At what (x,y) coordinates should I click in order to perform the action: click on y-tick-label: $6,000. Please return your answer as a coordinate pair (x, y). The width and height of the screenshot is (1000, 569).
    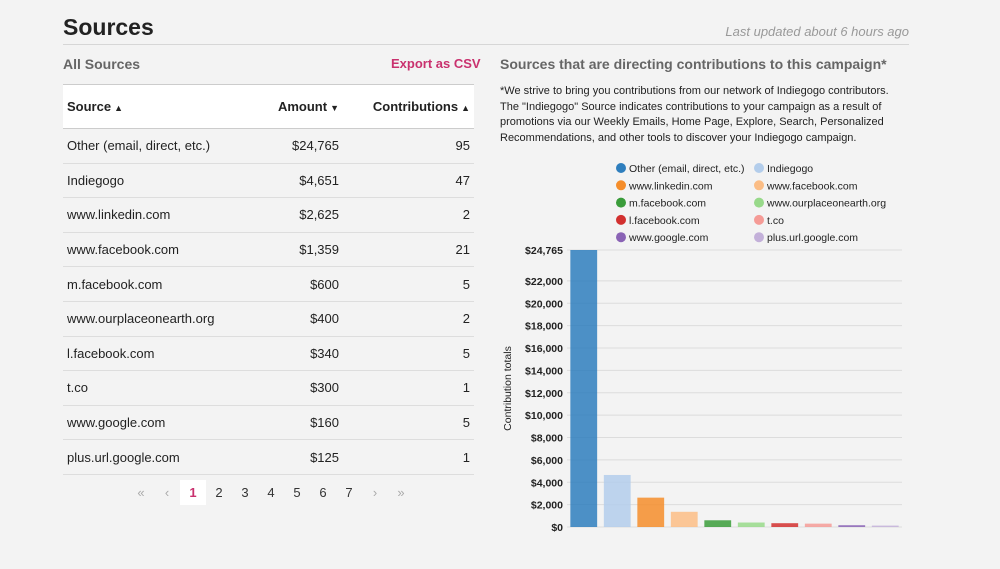
    Looking at the image, I should click on (547, 461).